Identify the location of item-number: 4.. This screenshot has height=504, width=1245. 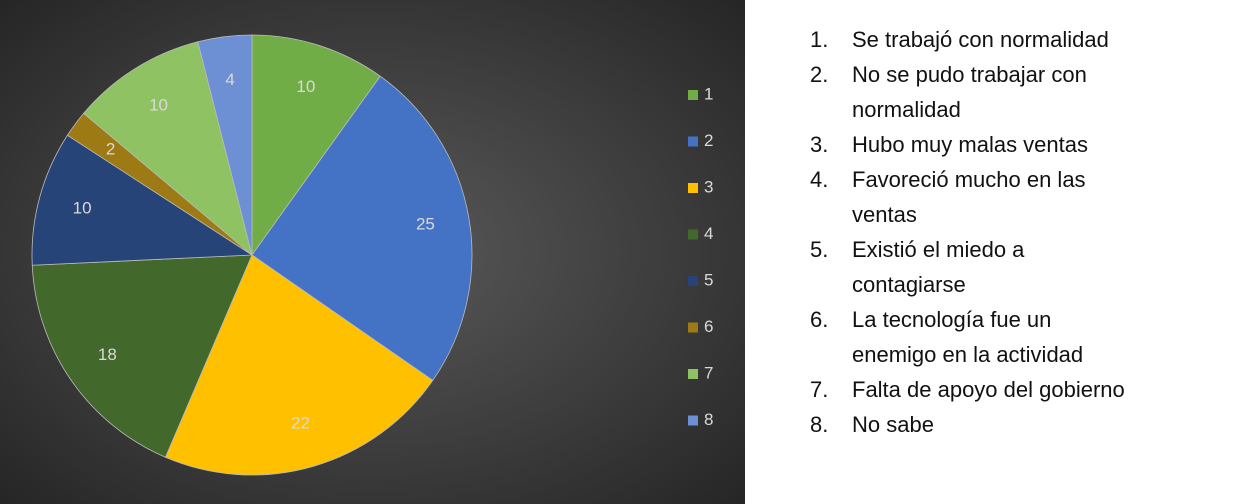
(819, 179).